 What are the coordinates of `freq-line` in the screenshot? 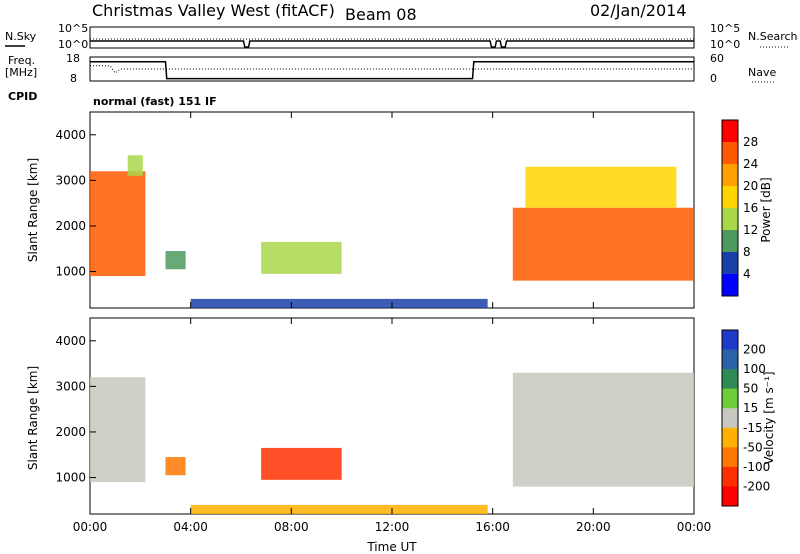 It's located at (392, 70).